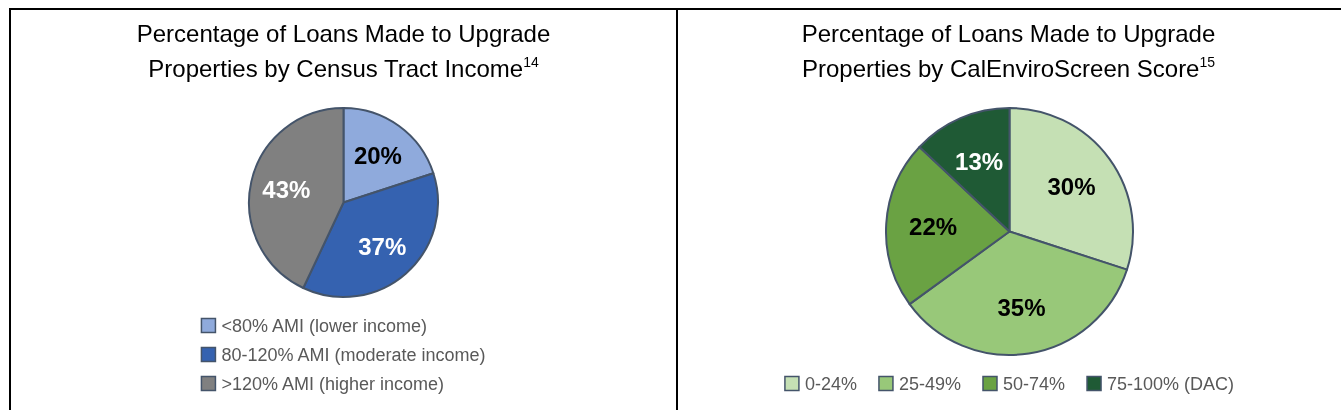 This screenshot has height=410, width=1341. Describe the element at coordinates (979, 161) in the screenshot. I see `data-label: 13%` at that location.